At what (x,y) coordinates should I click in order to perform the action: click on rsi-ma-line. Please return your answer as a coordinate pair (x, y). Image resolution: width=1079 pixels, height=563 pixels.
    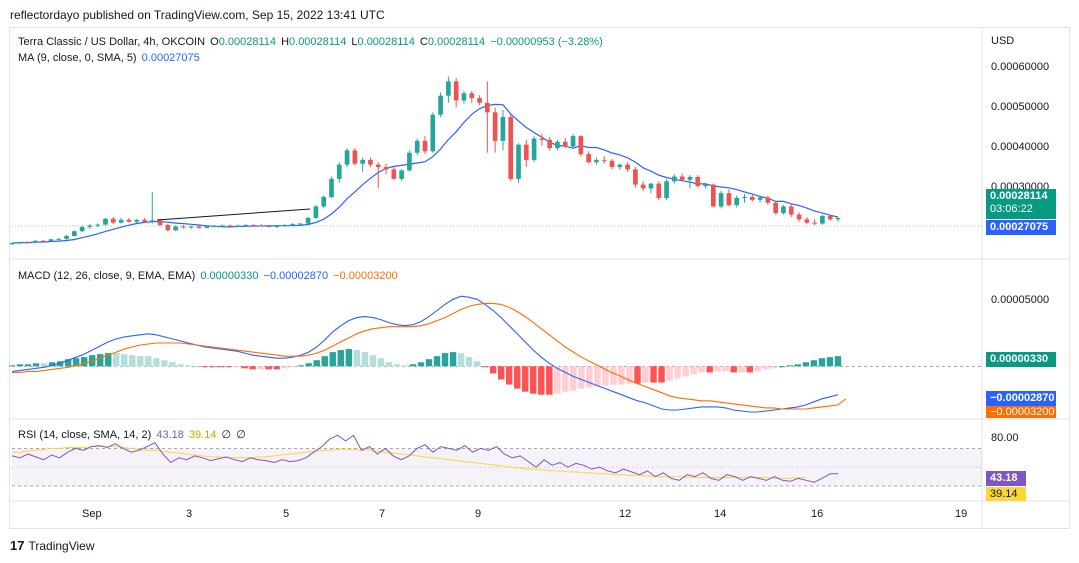
    Looking at the image, I should click on (409, 462).